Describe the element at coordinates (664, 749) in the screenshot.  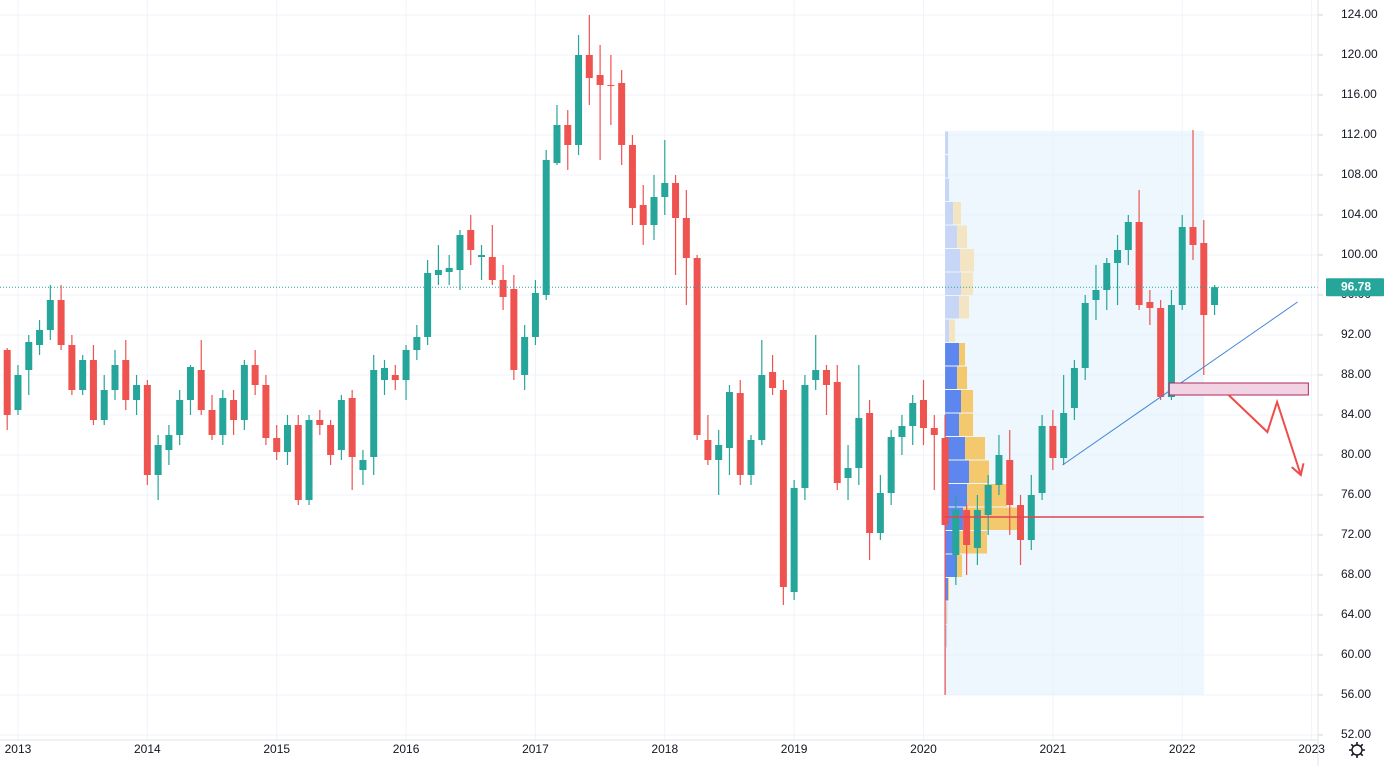
I see `x-tick-label: 2018` at that location.